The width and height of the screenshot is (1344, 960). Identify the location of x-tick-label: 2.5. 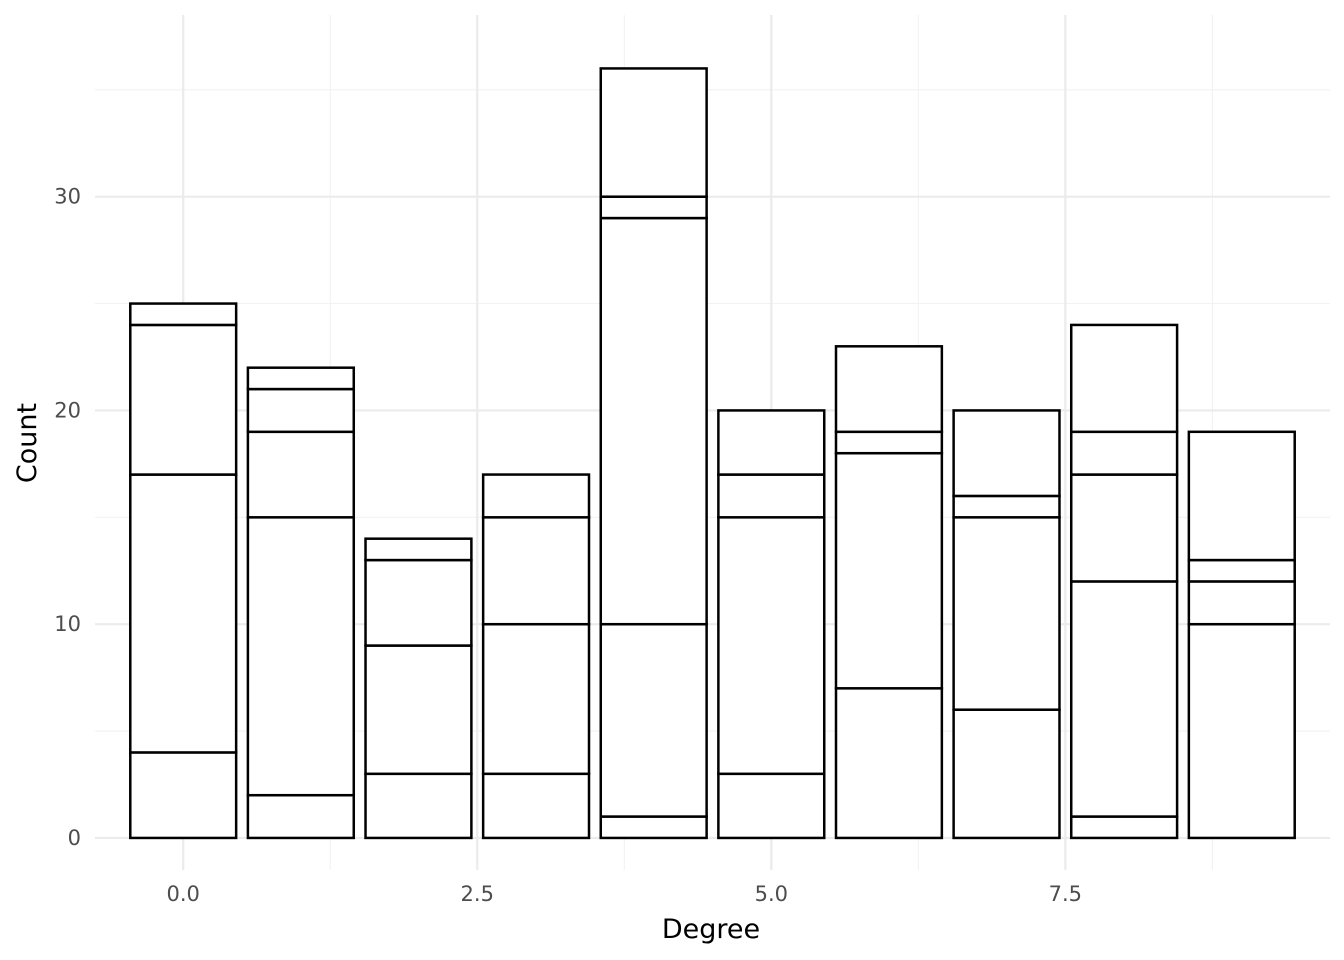
(477, 894).